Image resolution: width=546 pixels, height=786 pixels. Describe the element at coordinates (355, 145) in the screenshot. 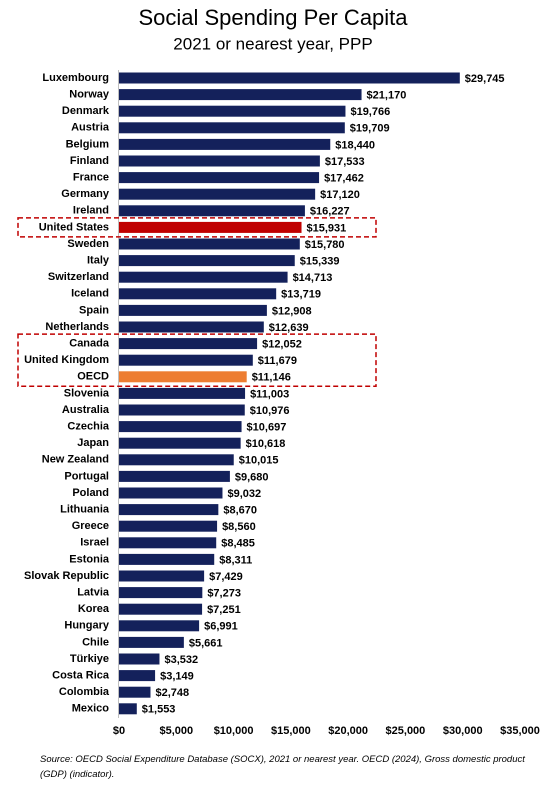

I see `value-label: $18,440` at that location.